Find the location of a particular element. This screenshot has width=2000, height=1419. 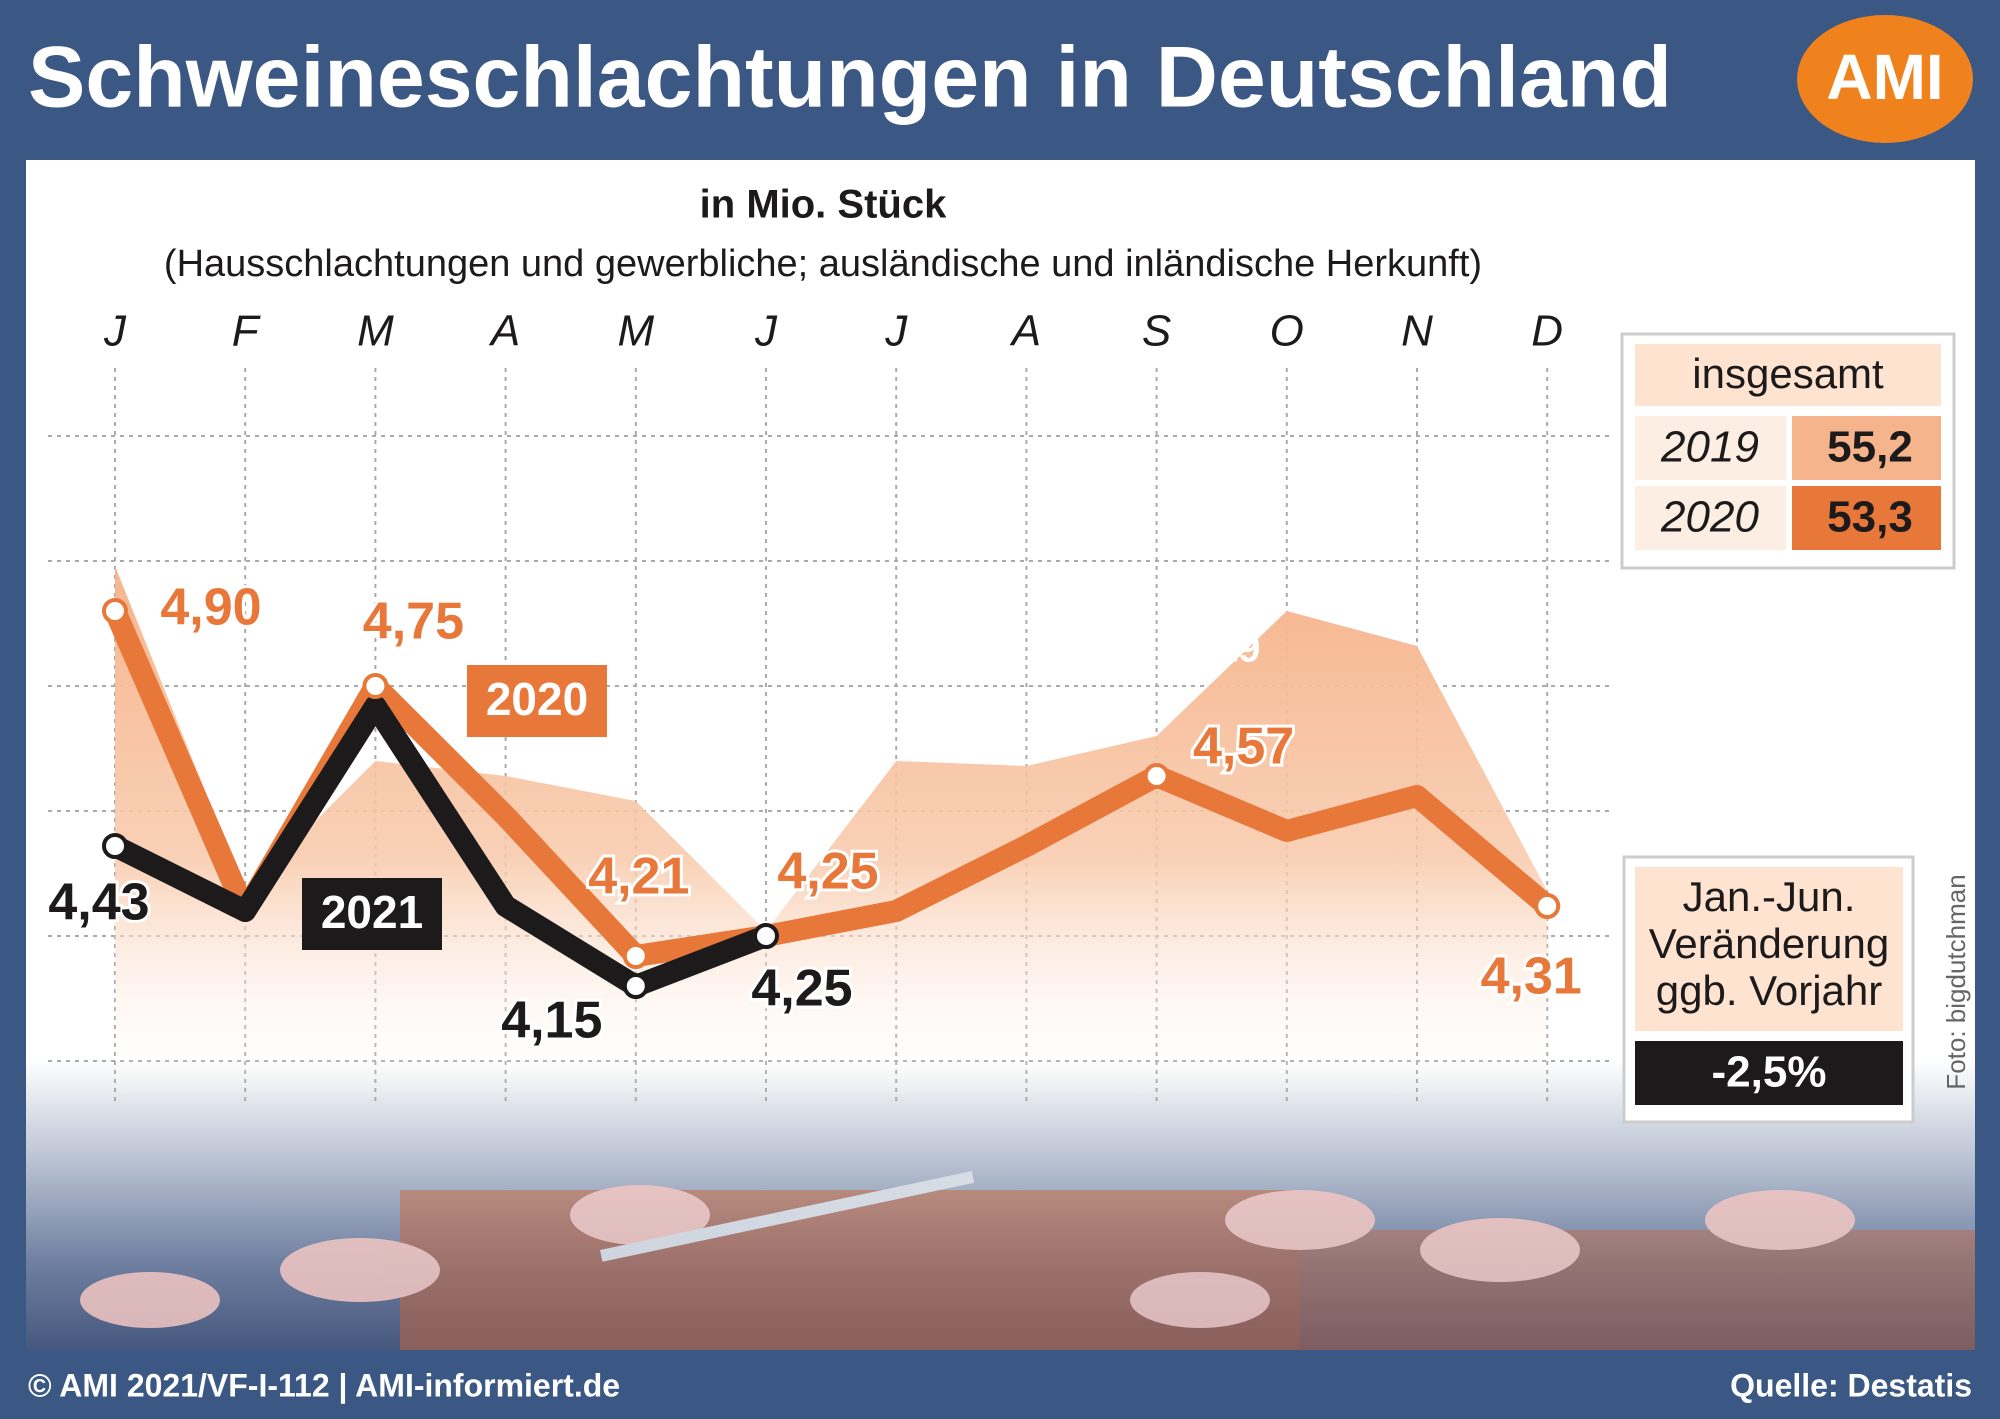

source: Quelle: Destatis is located at coordinates (1851, 1385).